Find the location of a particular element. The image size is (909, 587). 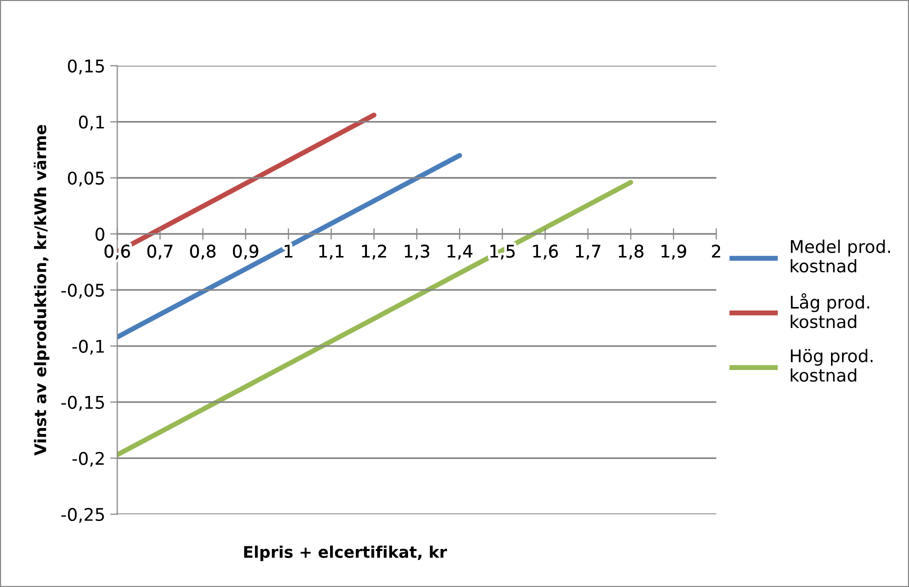

y-tick-label: -0,15 is located at coordinates (82, 403).